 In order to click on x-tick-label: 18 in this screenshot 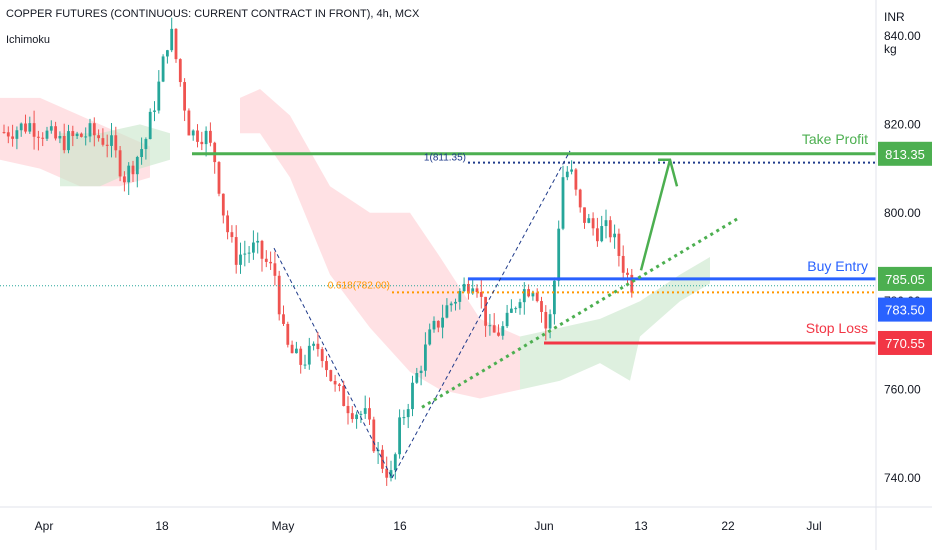, I will do `click(162, 526)`.